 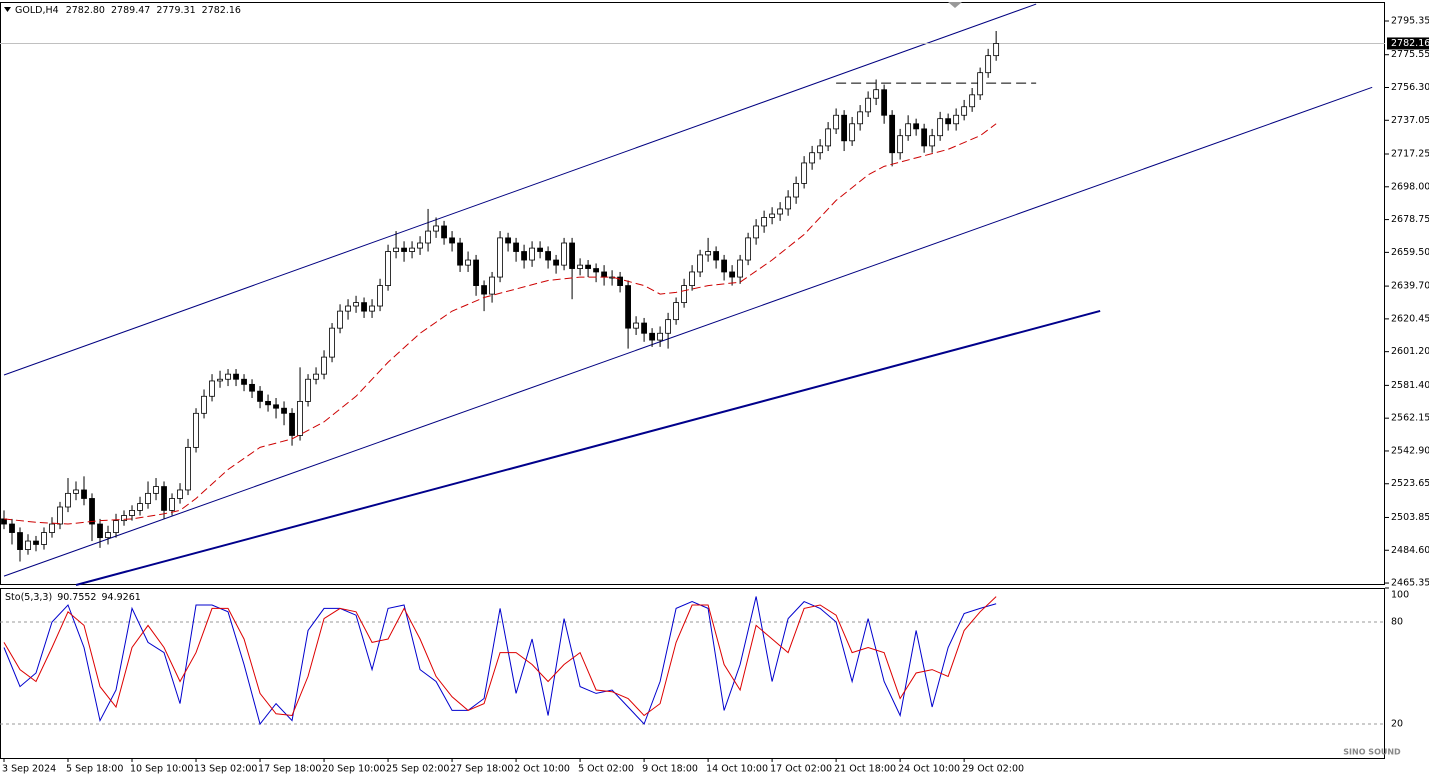 I want to click on y-tick-label: 2484.60, so click(x=1410, y=550).